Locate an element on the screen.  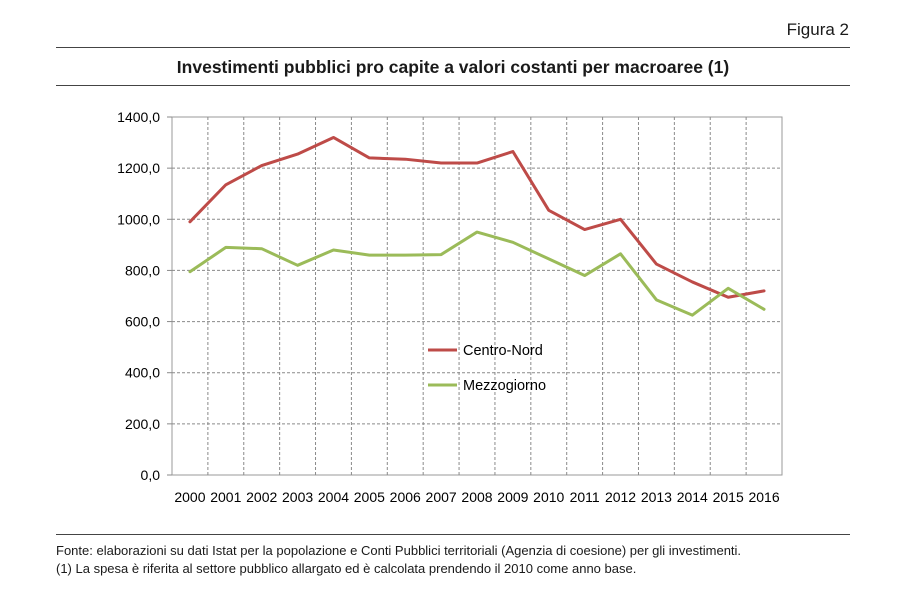
x-tick-label: 2014 is located at coordinates (692, 497).